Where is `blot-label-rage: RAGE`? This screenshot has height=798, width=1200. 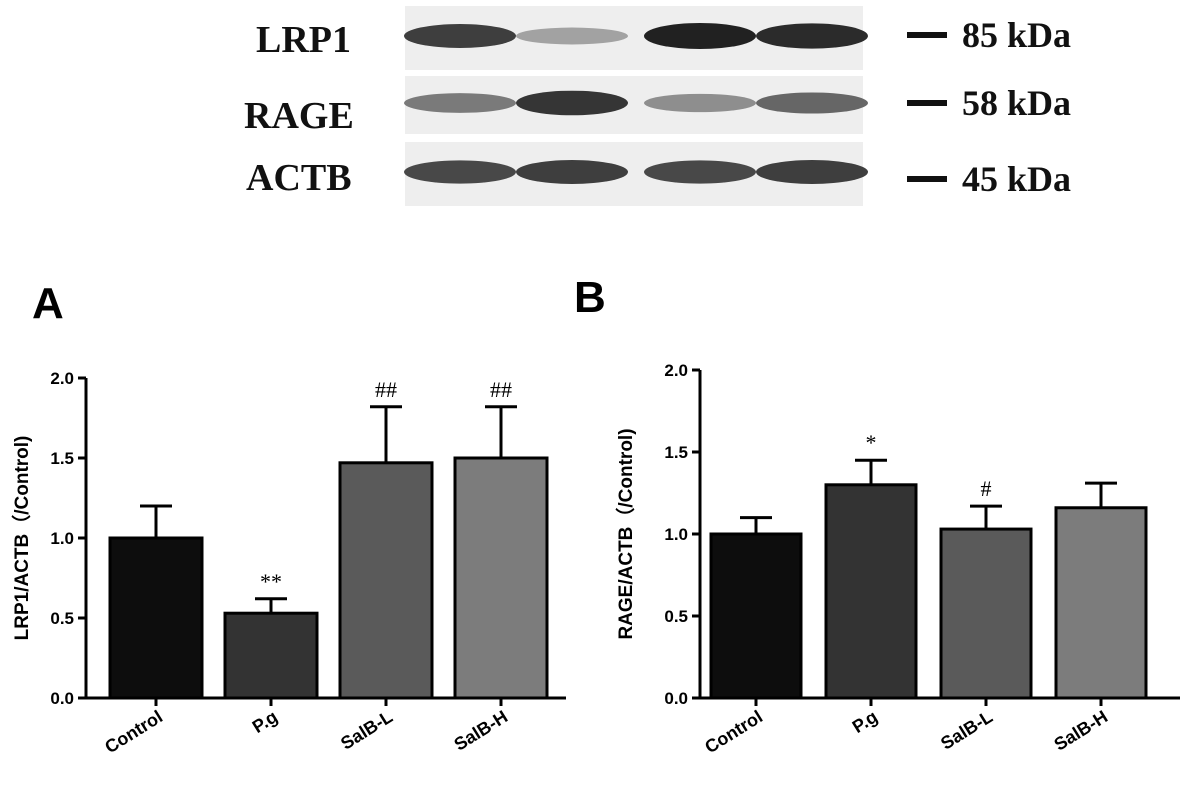
blot-label-rage: RAGE is located at coordinates (299, 116).